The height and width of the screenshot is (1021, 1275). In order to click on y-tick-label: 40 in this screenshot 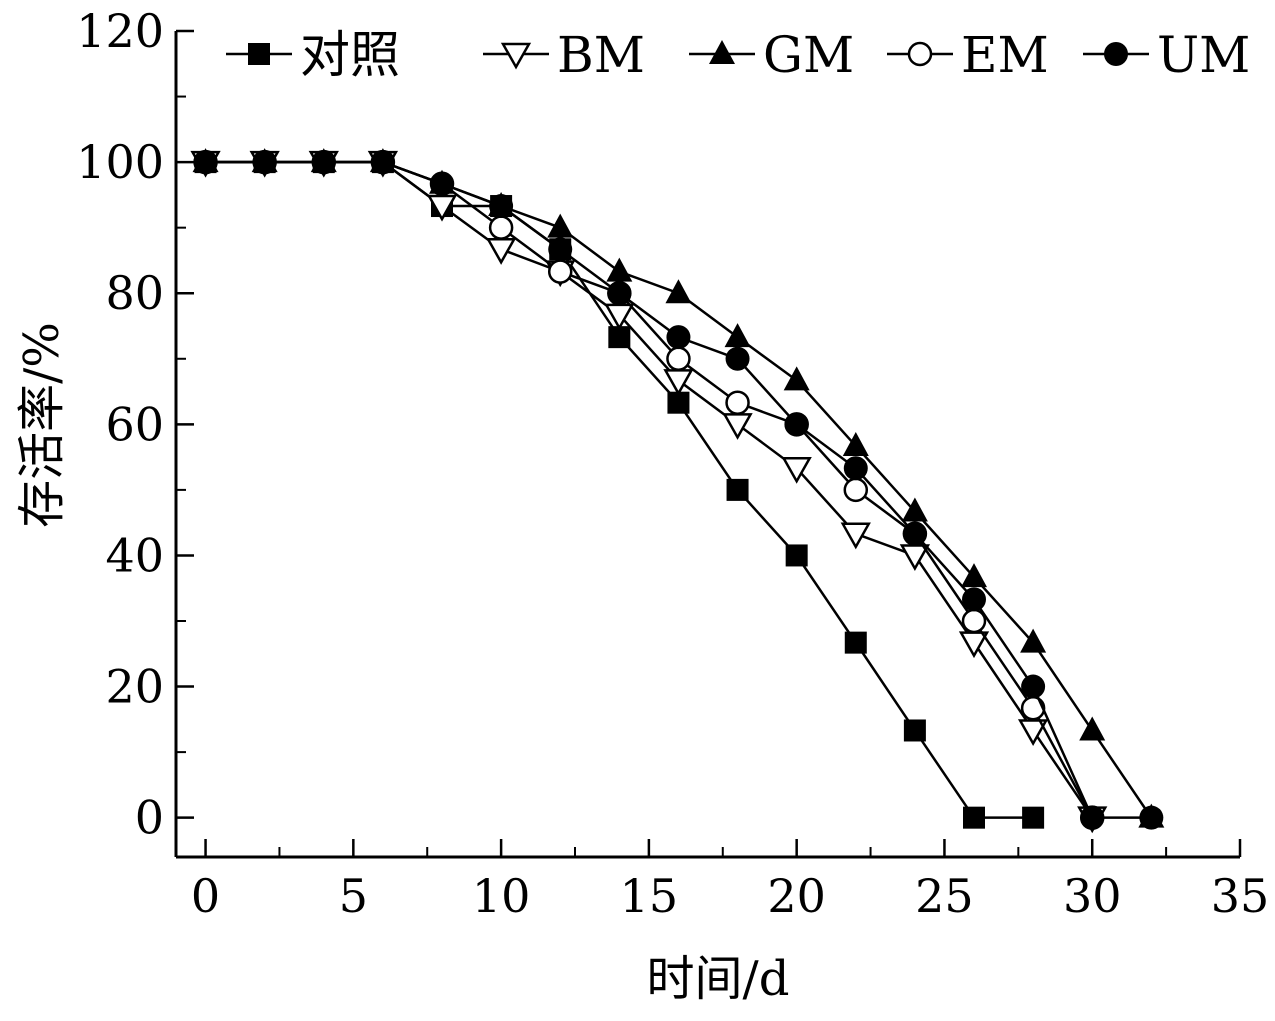, I will do `click(134, 555)`.